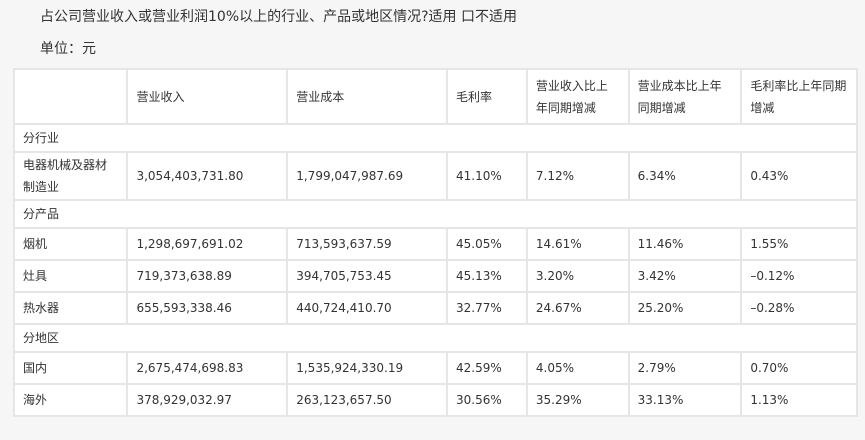 This screenshot has width=865, height=440. I want to click on table-cell: 440,724,410.70, so click(367, 308).